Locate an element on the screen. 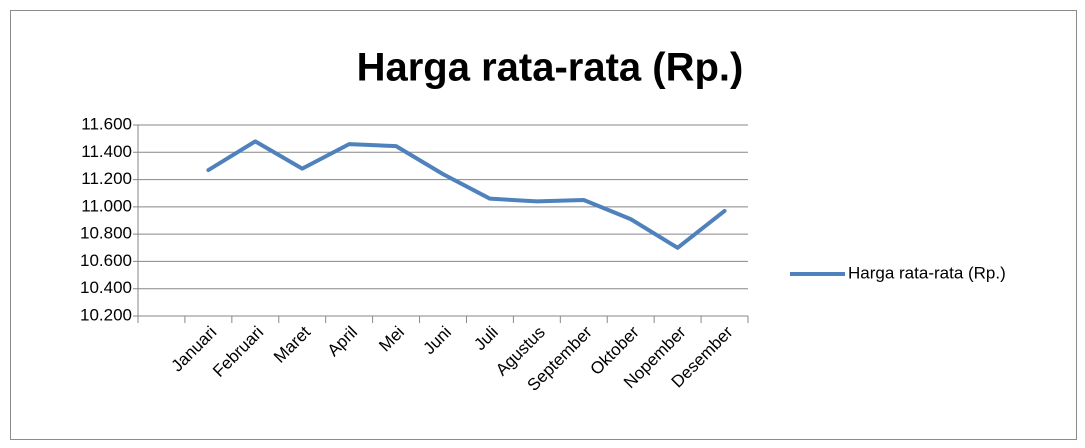 This screenshot has width=1085, height=448. y-tick-label: 10.200 is located at coordinates (106, 314).